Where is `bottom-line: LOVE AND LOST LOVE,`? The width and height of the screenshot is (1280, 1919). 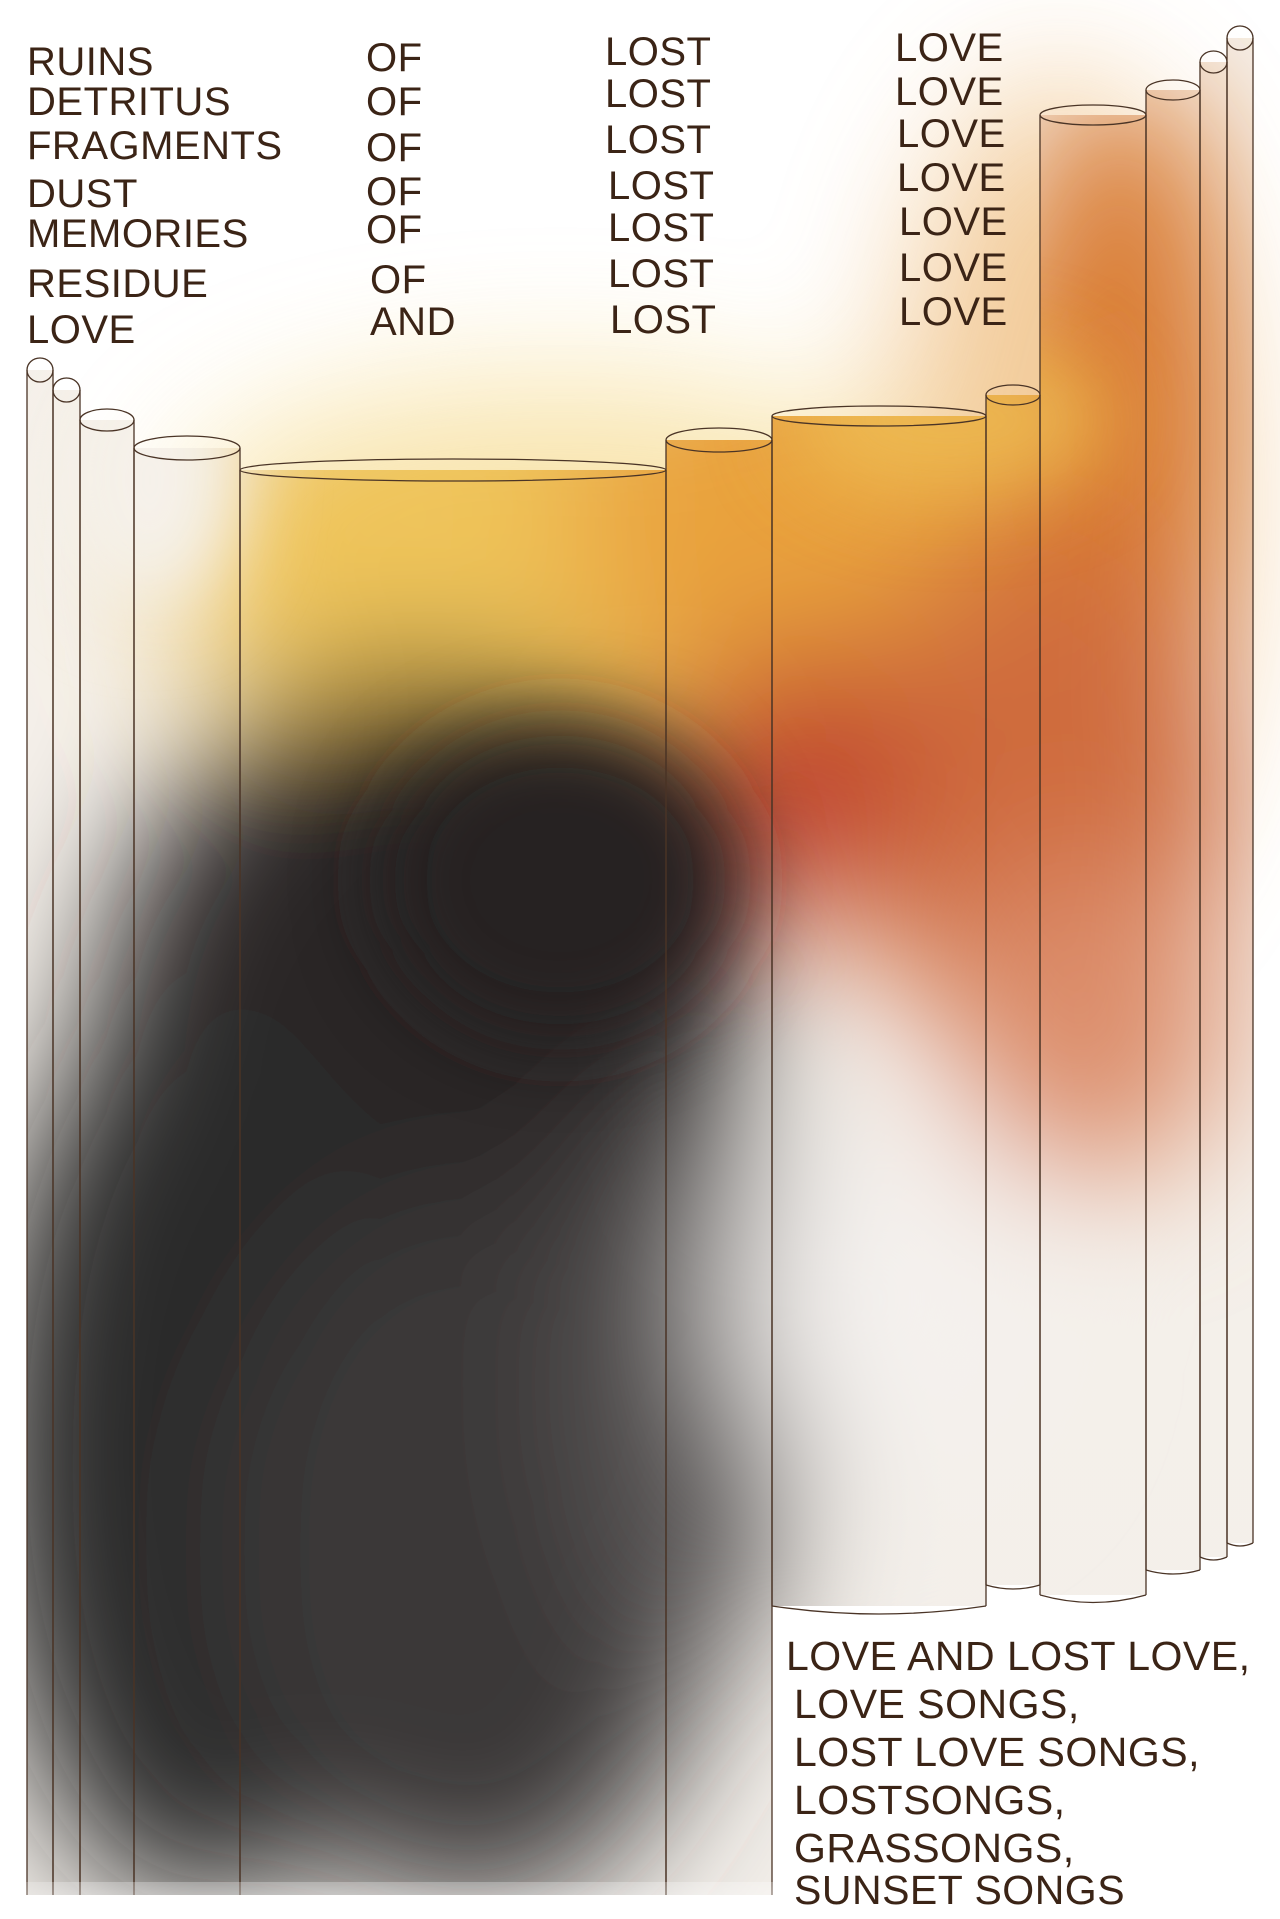
bottom-line: LOVE AND LOST LOVE, is located at coordinates (1018, 1656).